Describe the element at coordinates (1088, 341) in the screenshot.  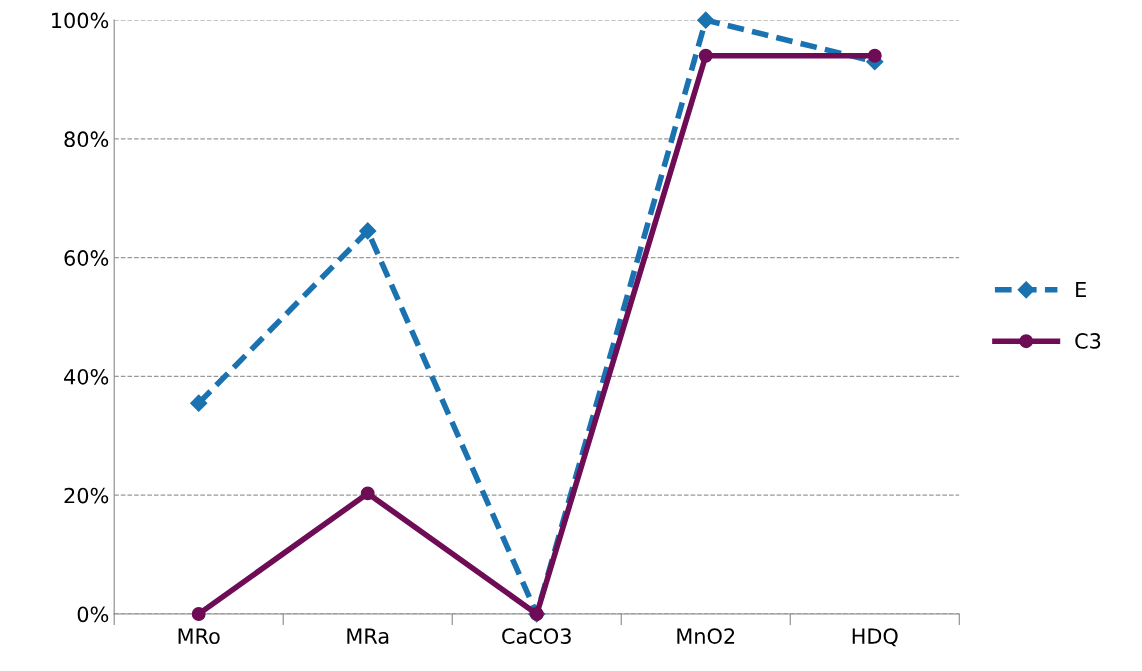
I see `legend-label: C3` at that location.